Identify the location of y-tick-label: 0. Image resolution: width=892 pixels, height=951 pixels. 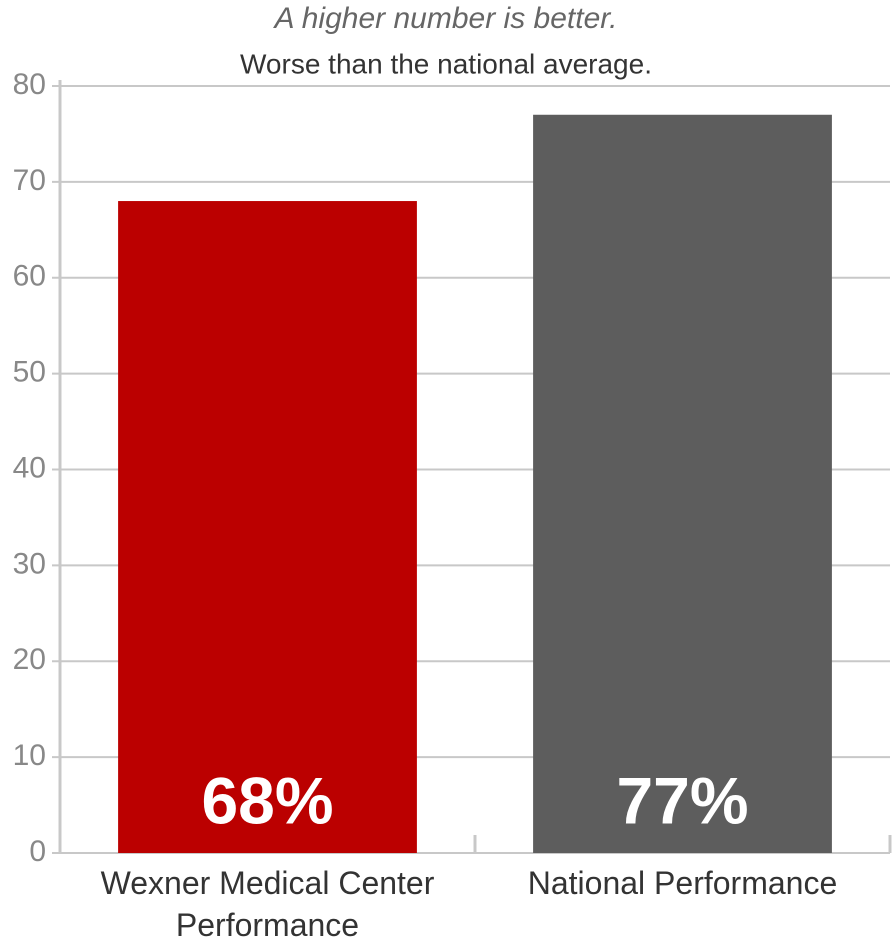
(37, 851).